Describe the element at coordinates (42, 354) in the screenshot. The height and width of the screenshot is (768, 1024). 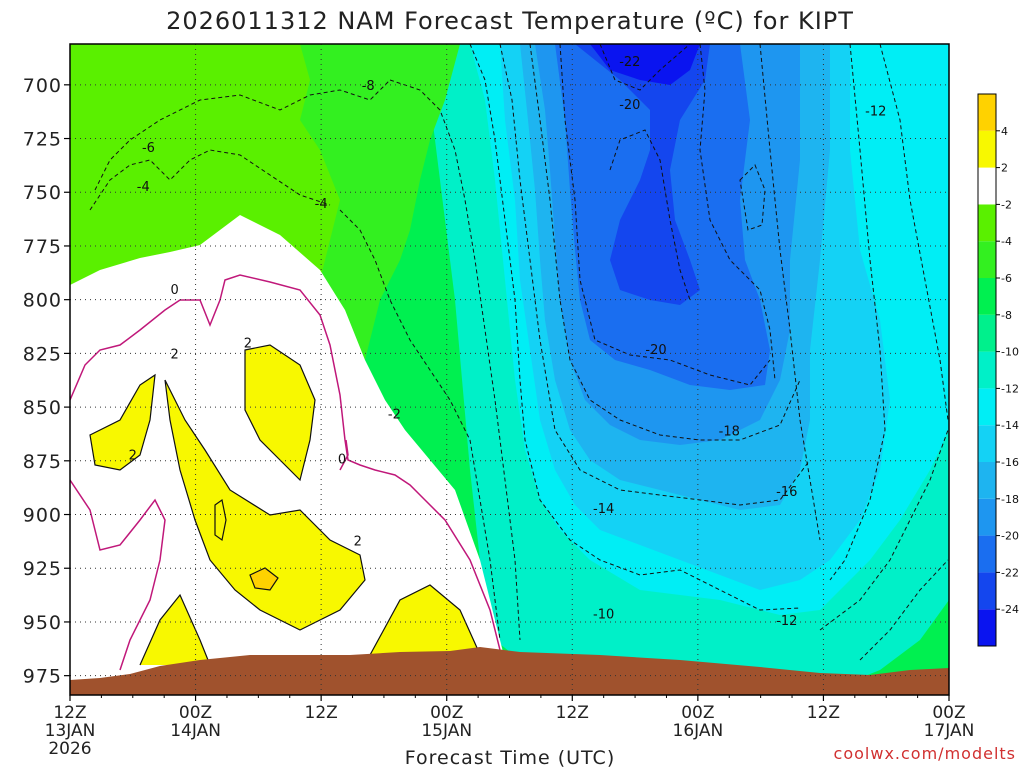
I see `y-tick-label: 825` at that location.